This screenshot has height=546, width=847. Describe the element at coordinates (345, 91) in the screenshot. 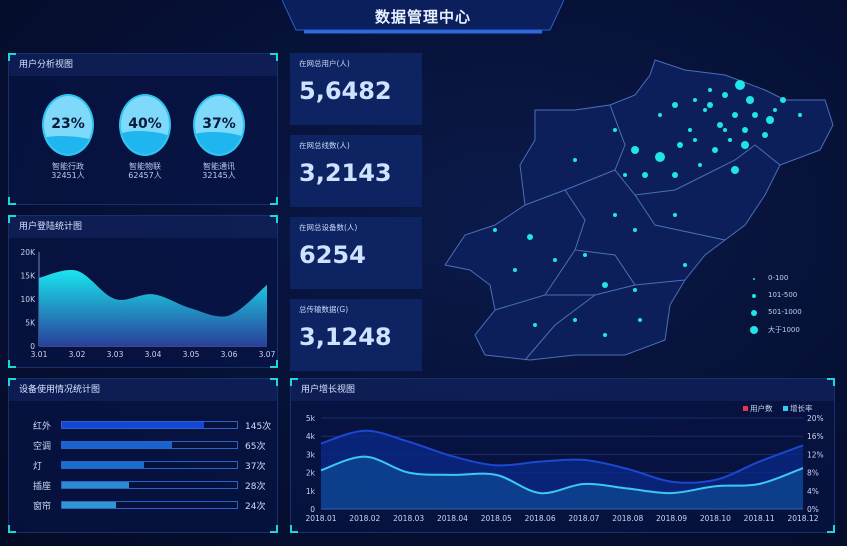

I see `stat-value: 5,6482` at that location.